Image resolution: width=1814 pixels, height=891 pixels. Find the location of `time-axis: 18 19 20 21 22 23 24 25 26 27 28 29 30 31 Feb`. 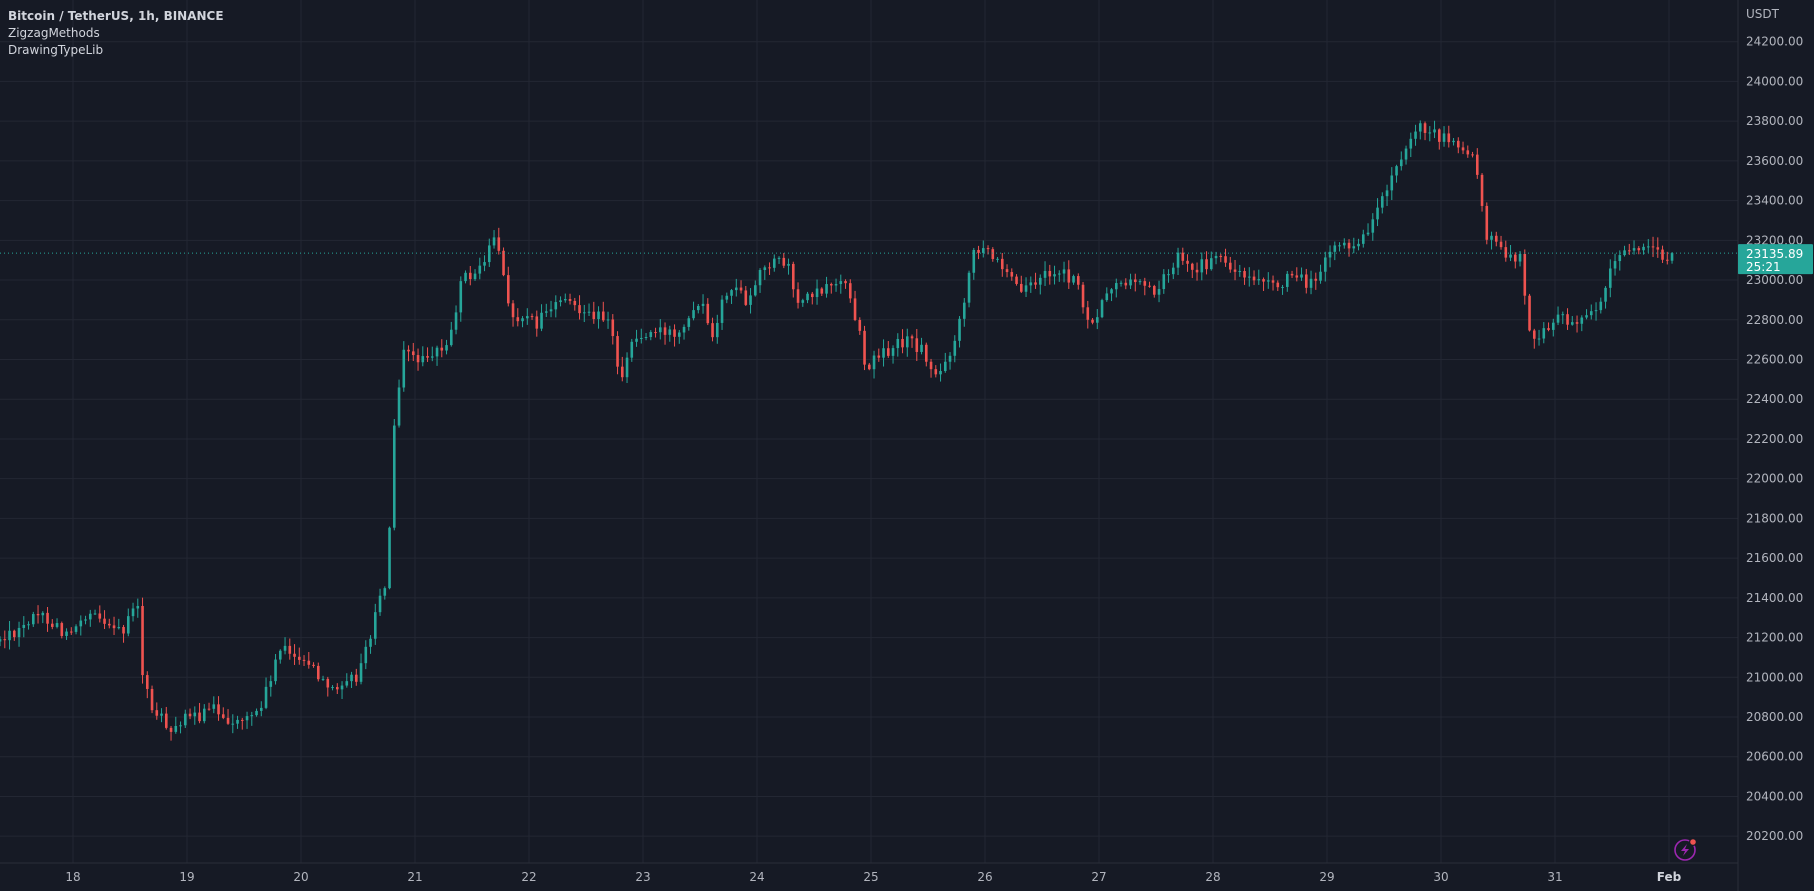

time-axis: 18 19 20 21 22 23 24 25 26 27 28 29 30 31 Feb is located at coordinates (873, 877).